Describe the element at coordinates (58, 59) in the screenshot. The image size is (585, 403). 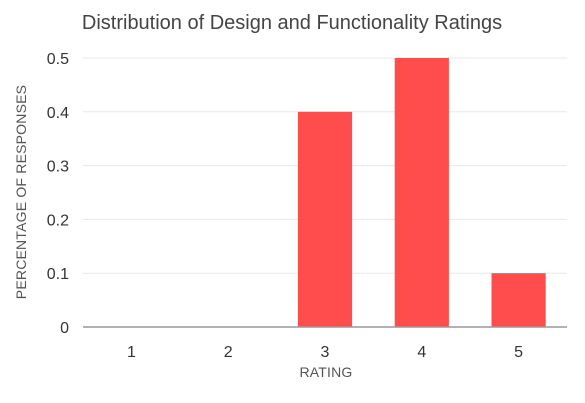
I see `y-tick-label: 0.5` at that location.